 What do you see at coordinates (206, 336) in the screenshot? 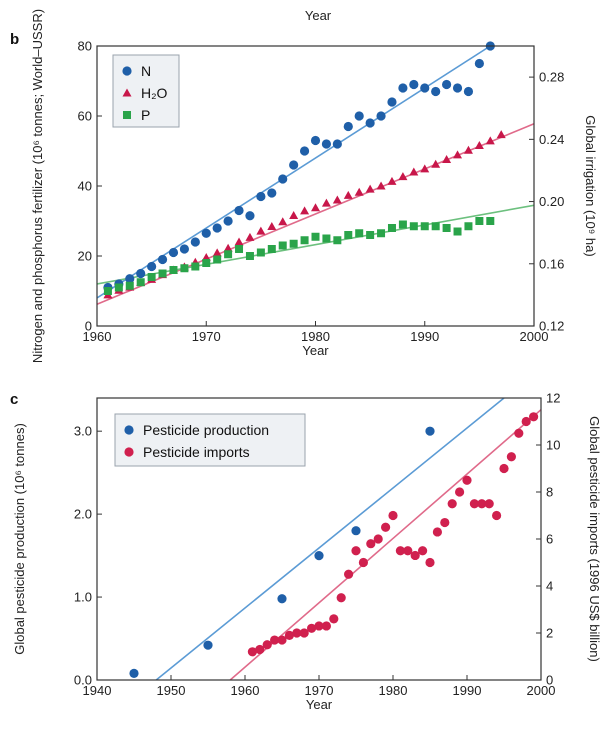
I see `x-tick-label: 1970` at bounding box center [206, 336].